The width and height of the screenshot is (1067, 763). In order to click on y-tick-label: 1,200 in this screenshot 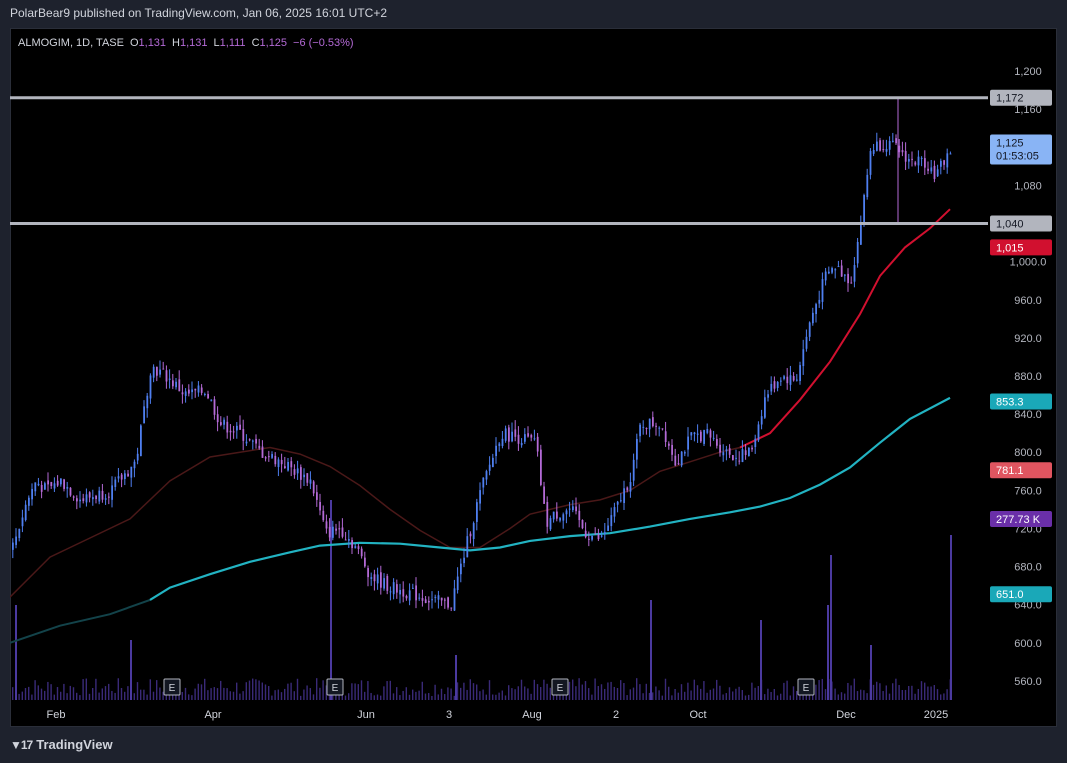, I will do `click(1028, 72)`.